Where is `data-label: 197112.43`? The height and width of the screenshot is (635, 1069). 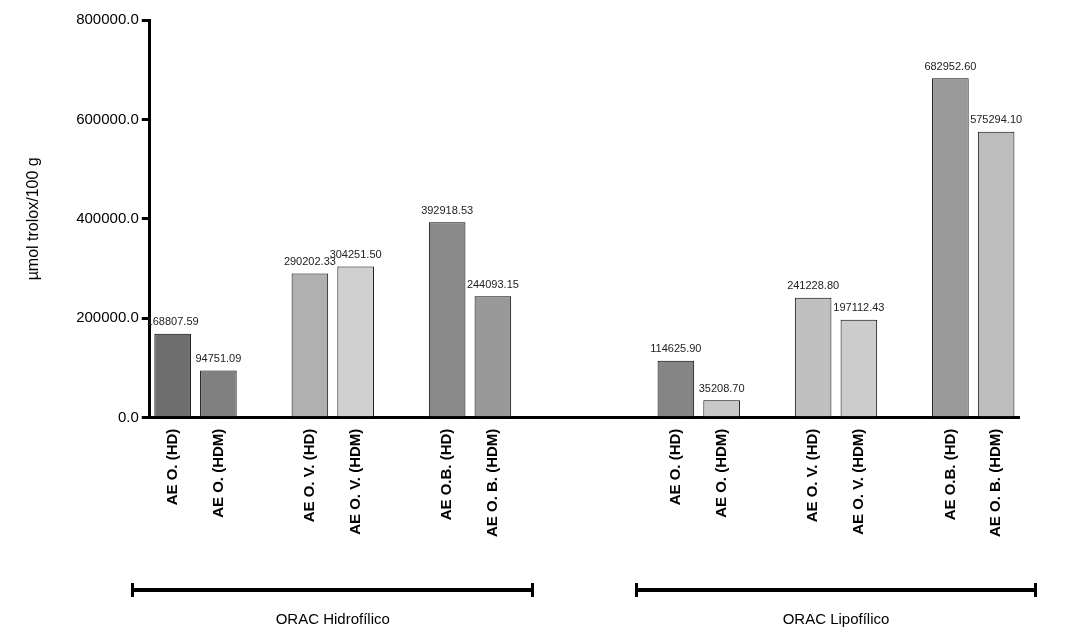
data-label: 197112.43 is located at coordinates (859, 307).